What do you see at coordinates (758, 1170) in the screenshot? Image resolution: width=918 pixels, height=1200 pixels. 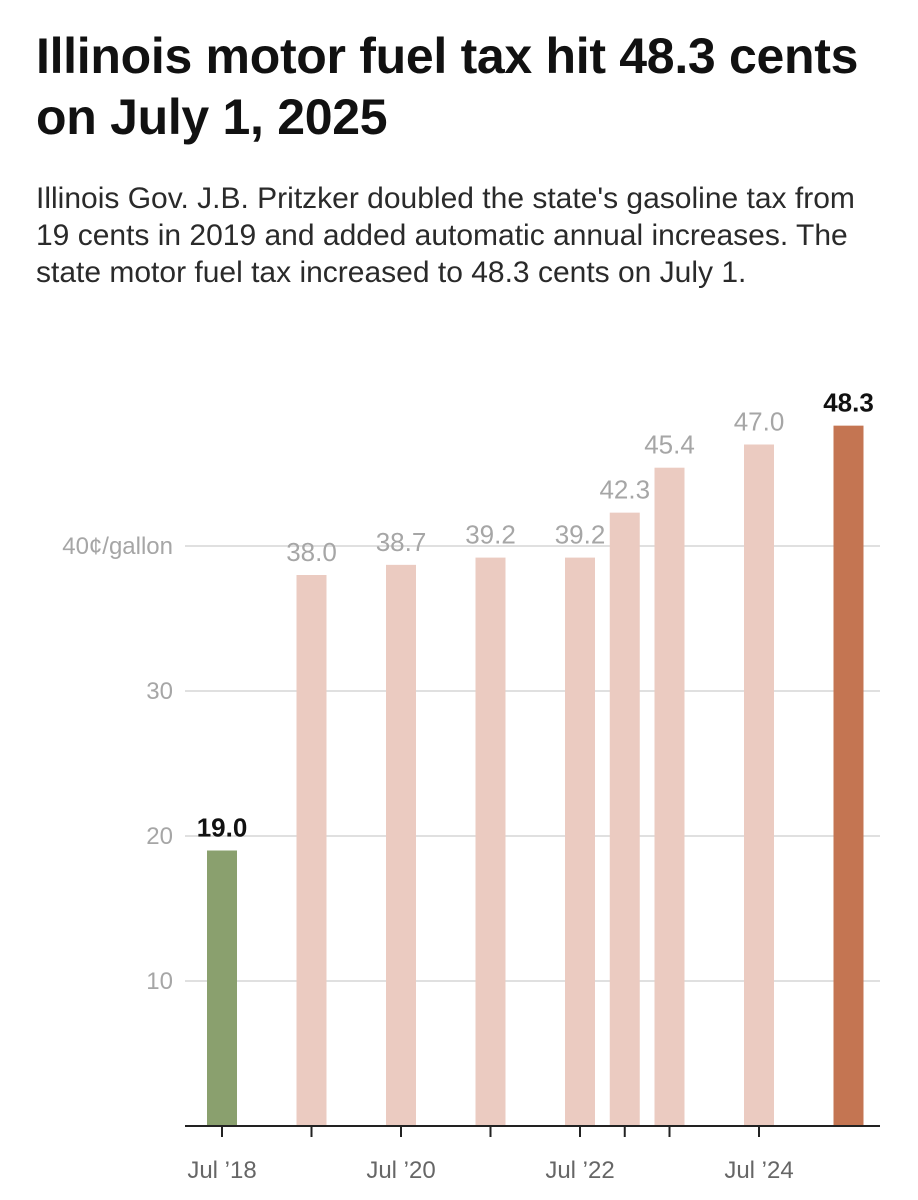 I see `x-tick-label: Jul ’24` at bounding box center [758, 1170].